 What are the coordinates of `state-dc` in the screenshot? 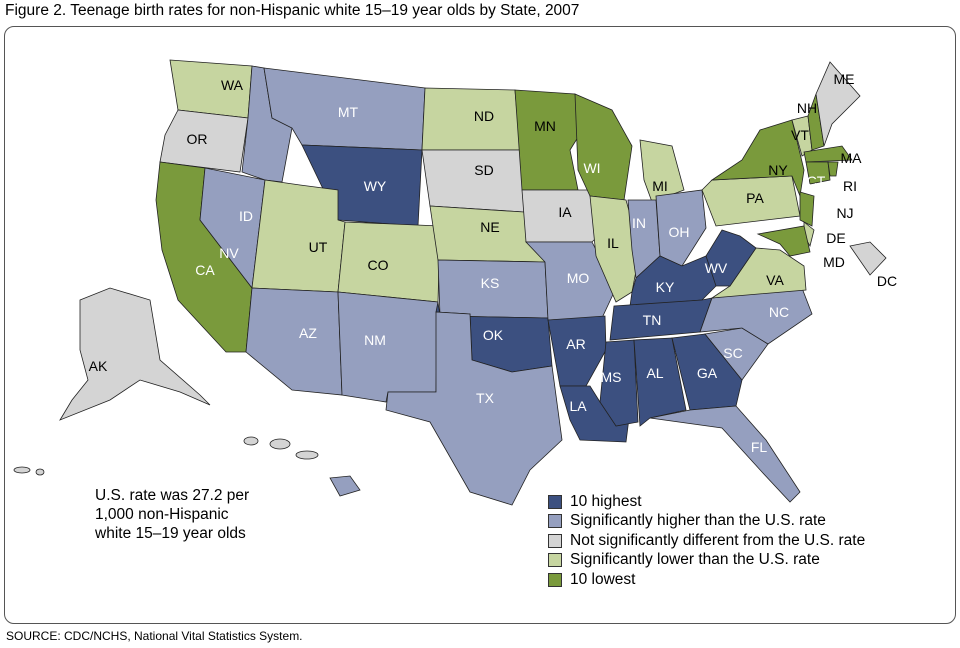 It's located at (868, 258).